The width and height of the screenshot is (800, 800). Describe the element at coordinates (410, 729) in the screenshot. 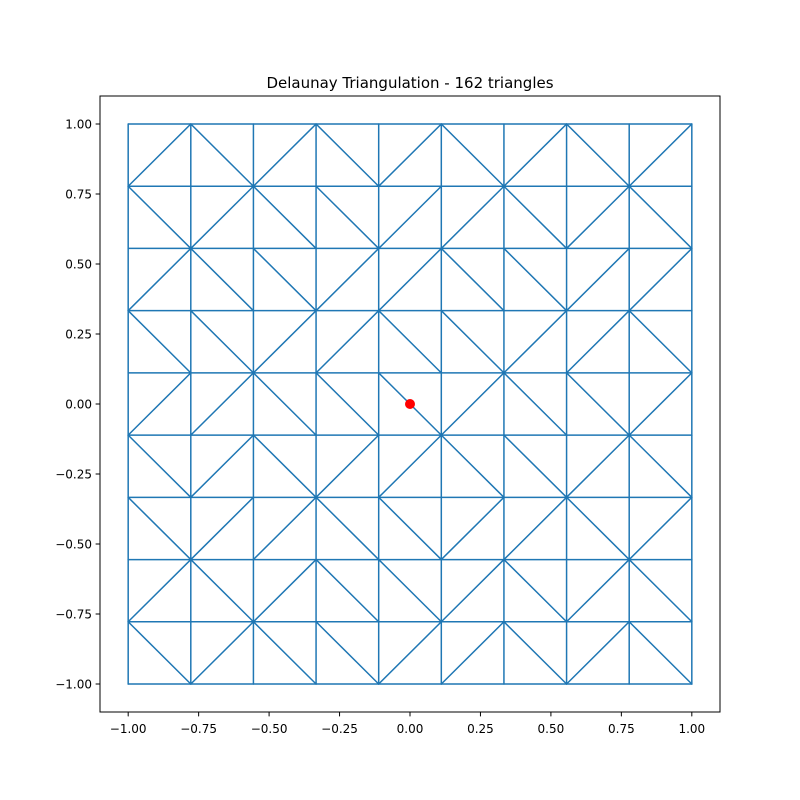

I see `x-tick-label: 0.00` at that location.